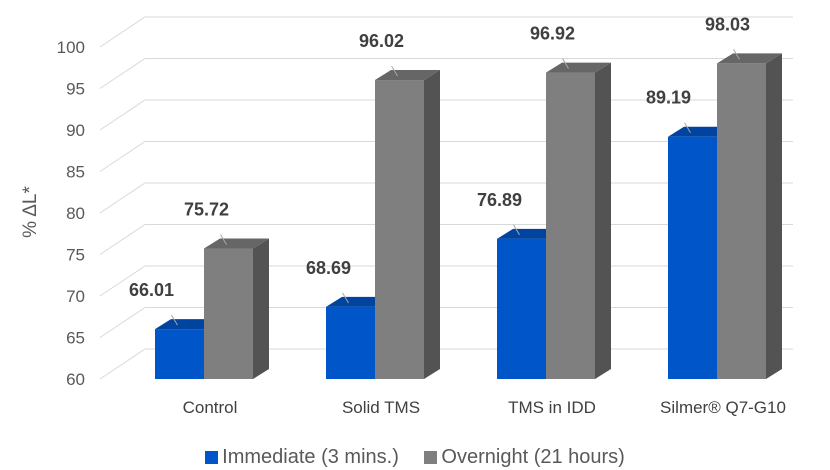 The height and width of the screenshot is (470, 830). I want to click on y-axis-title: % ΔL*, so click(30, 212).